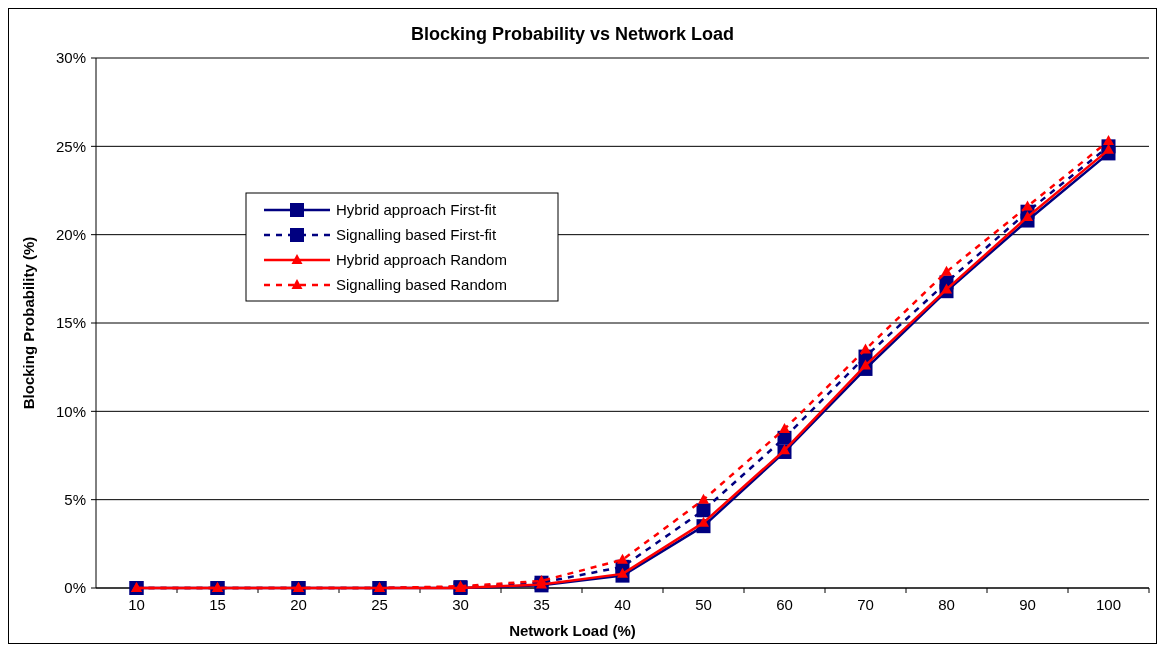 This screenshot has height=652, width=1165. I want to click on x-tick-label: 20, so click(298, 604).